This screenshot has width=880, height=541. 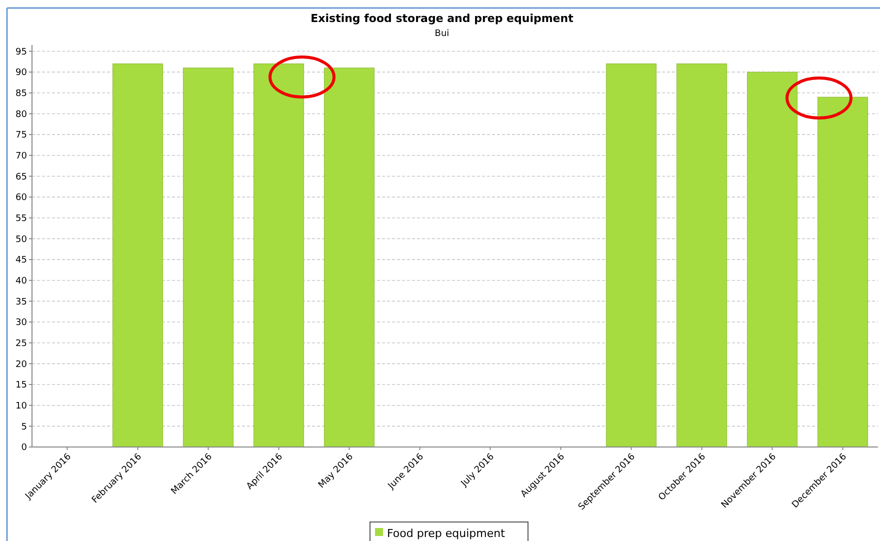 What do you see at coordinates (442, 18) in the screenshot?
I see `chart-title: Existing food storage and prep equipment` at bounding box center [442, 18].